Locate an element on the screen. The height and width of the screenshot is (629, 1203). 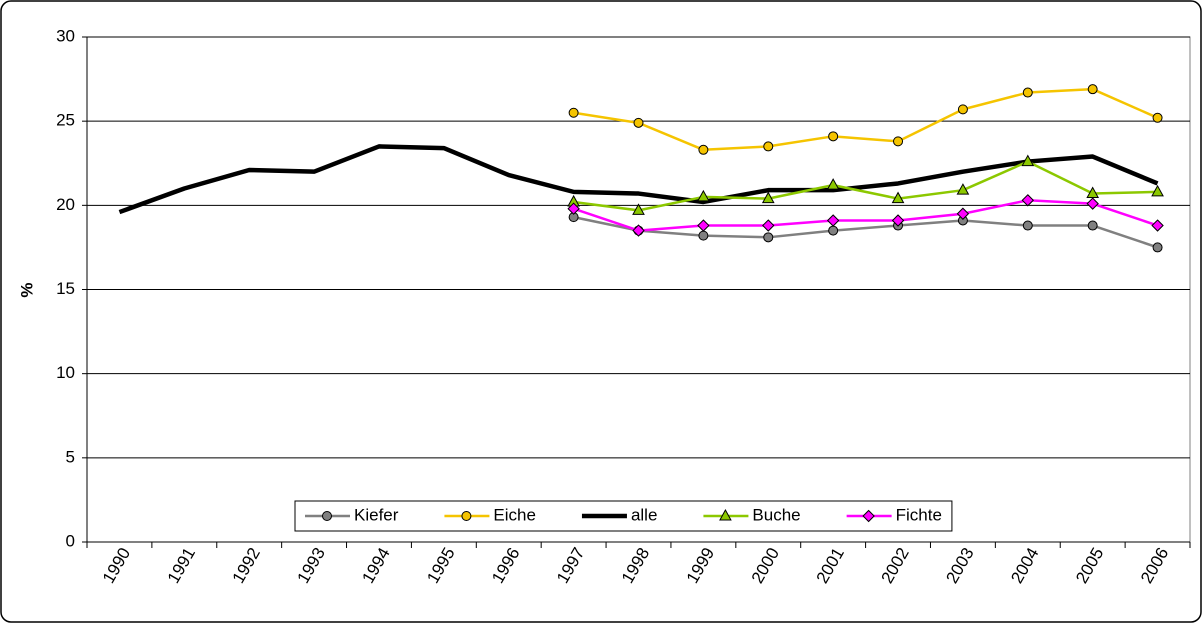
legend-label: Kiefer is located at coordinates (376, 514).